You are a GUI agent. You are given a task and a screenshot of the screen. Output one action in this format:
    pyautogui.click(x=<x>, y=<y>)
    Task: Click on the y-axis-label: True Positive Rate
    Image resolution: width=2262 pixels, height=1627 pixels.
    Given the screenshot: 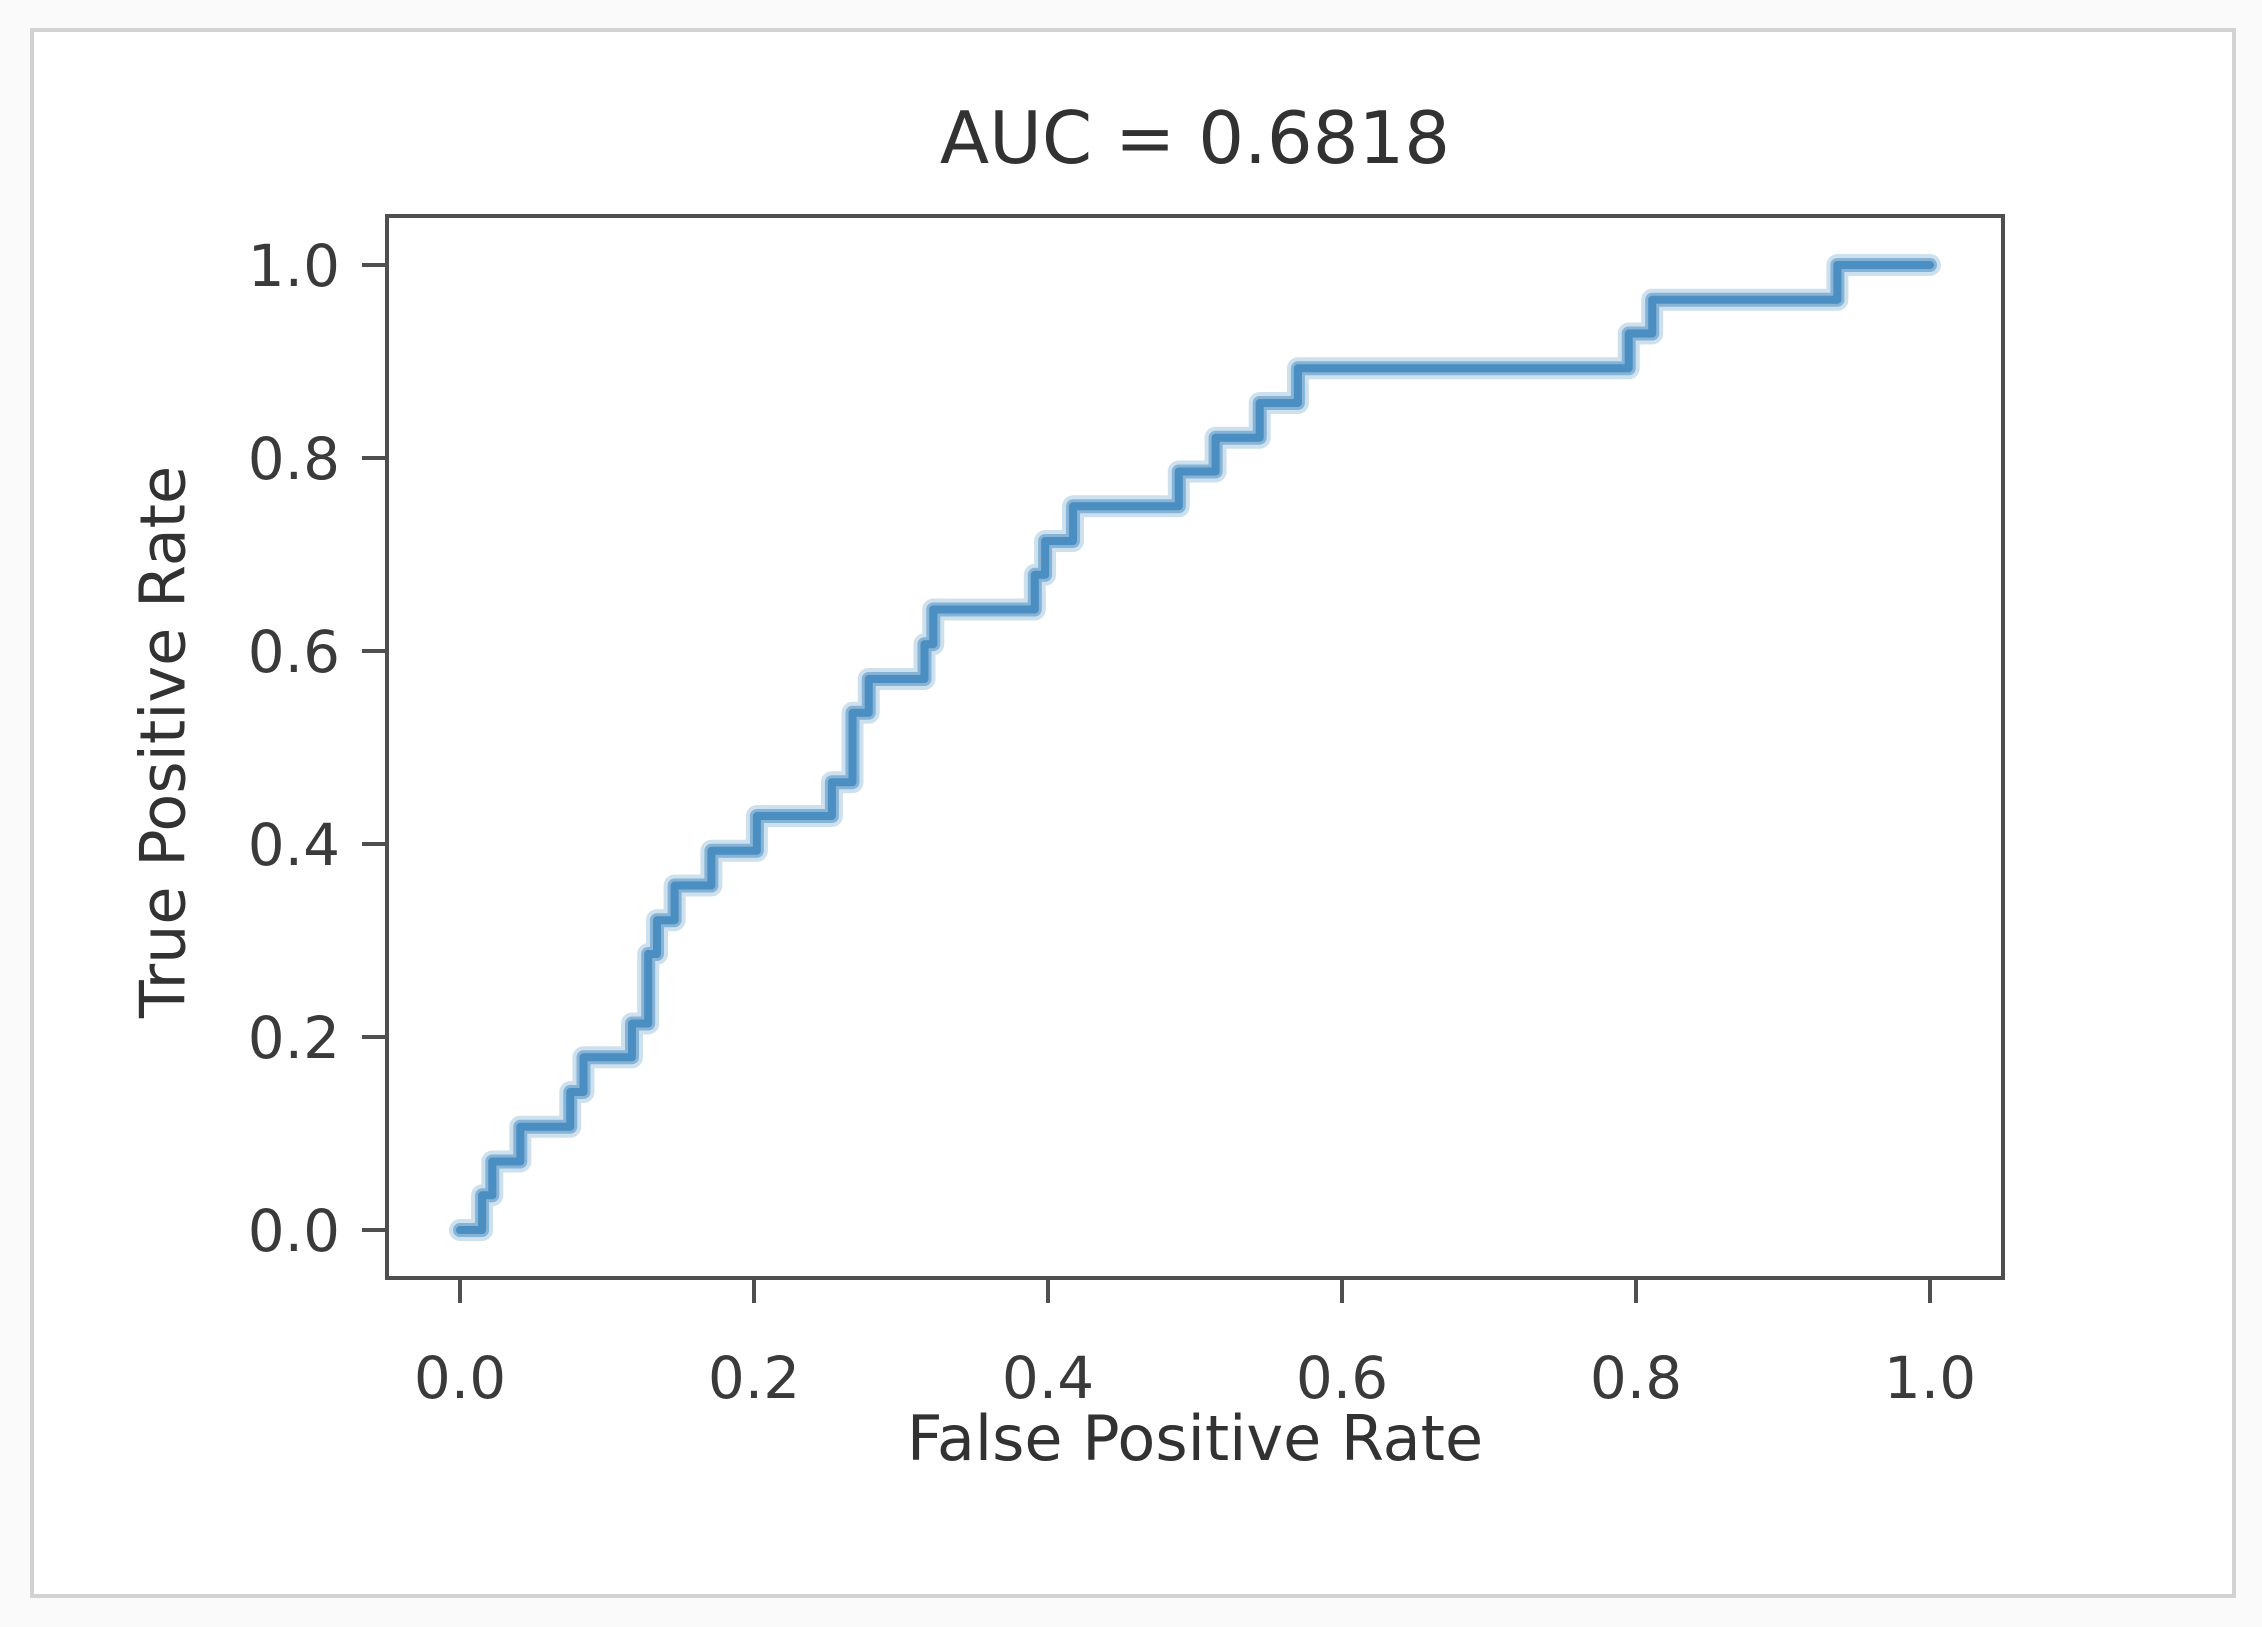 What is the action you would take?
    pyautogui.click(x=163, y=742)
    